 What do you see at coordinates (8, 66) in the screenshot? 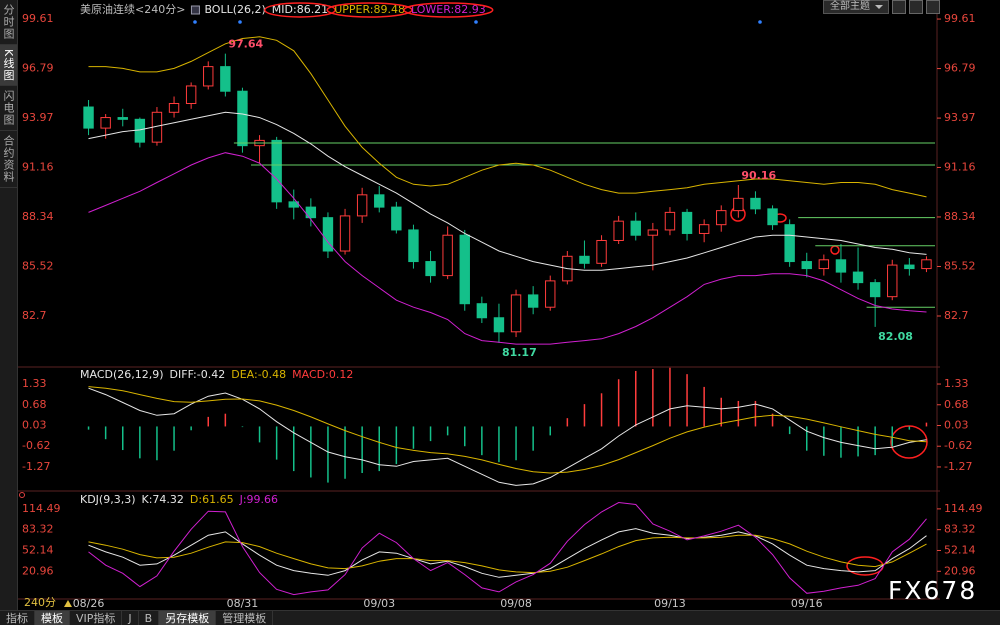
I see `sidebar-tab: K线图` at bounding box center [8, 66].